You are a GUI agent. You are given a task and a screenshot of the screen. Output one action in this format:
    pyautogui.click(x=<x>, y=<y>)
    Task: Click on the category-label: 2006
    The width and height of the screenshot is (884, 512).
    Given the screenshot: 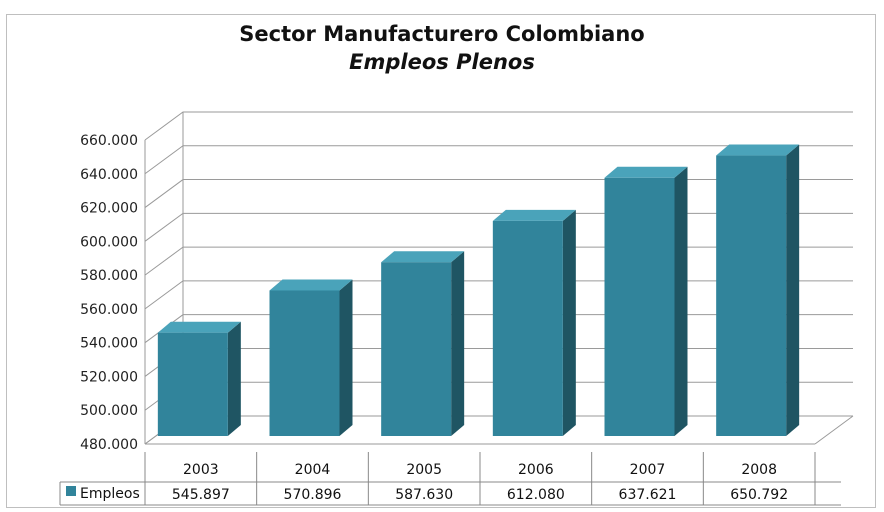 What is the action you would take?
    pyautogui.click(x=536, y=470)
    